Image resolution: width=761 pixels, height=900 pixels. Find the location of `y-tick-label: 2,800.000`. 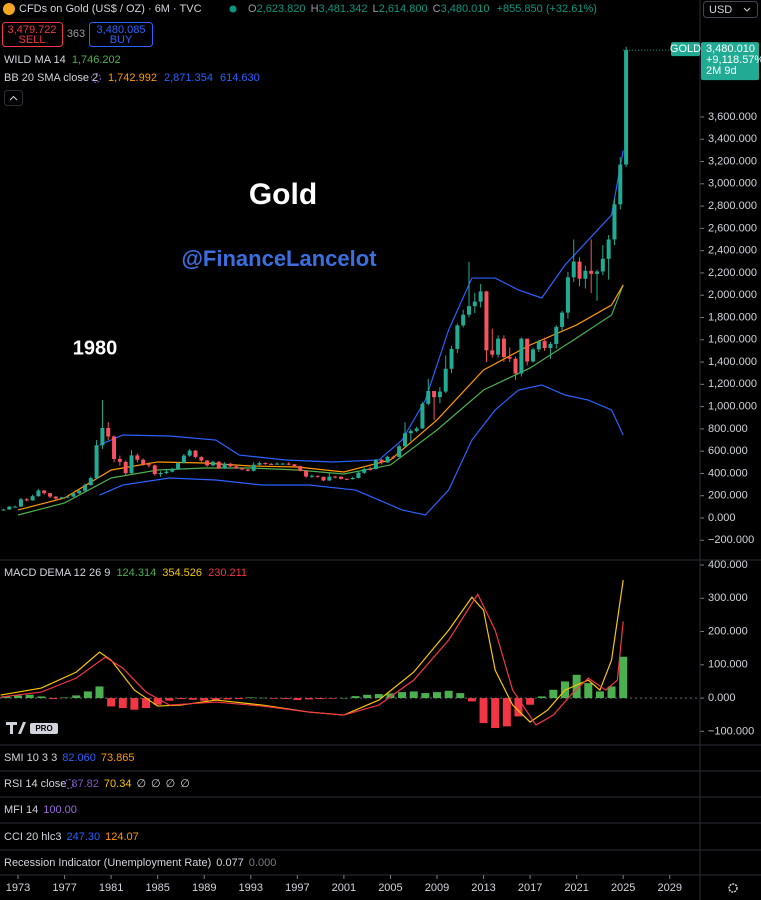

y-tick-label: 2,800.000 is located at coordinates (732, 206).